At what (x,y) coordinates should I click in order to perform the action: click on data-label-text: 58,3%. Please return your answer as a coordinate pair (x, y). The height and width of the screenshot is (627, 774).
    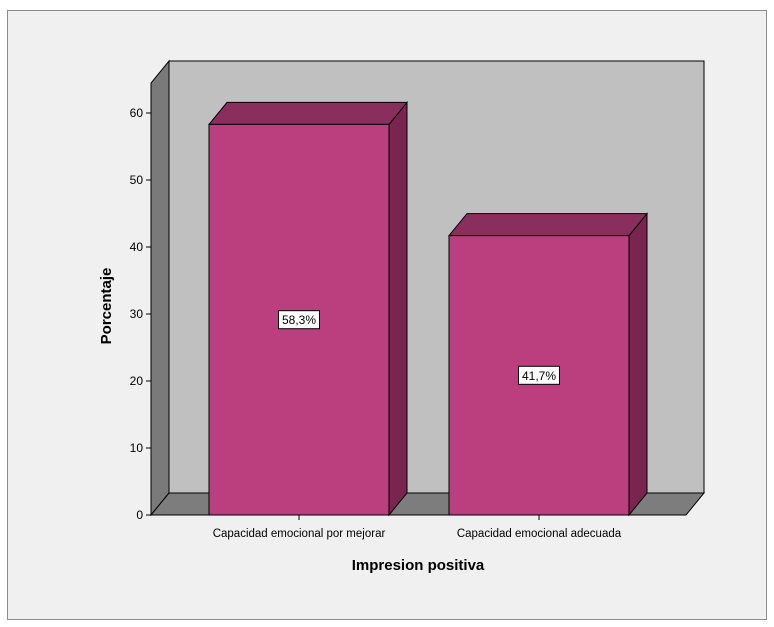
    Looking at the image, I should click on (299, 320).